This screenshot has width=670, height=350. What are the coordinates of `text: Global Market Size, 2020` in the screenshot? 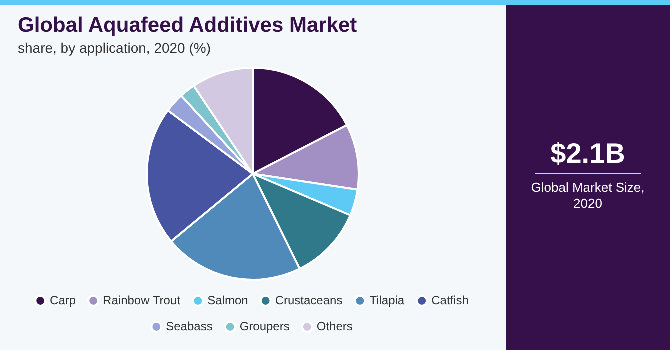 It's located at (588, 196).